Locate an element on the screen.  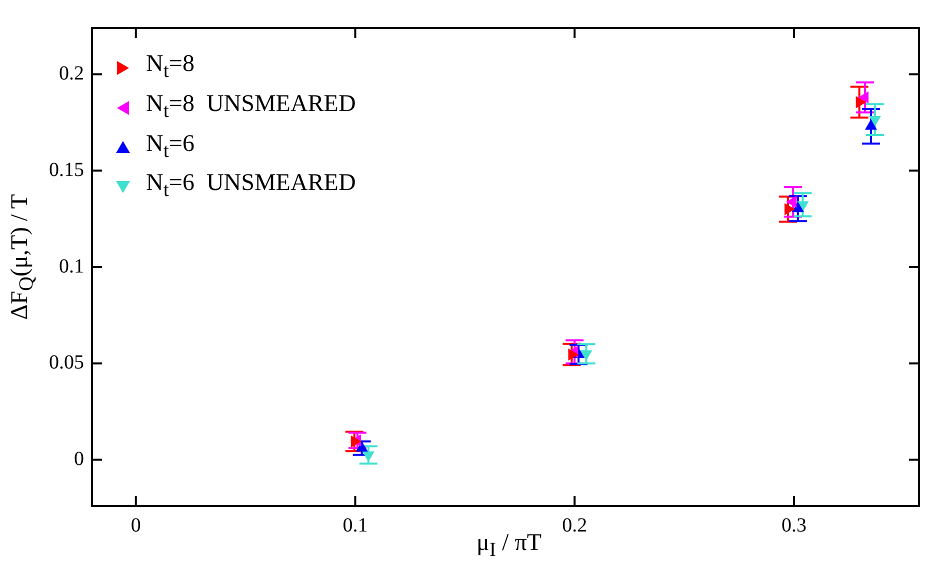
x-tick-label: 0.1 is located at coordinates (355, 525).